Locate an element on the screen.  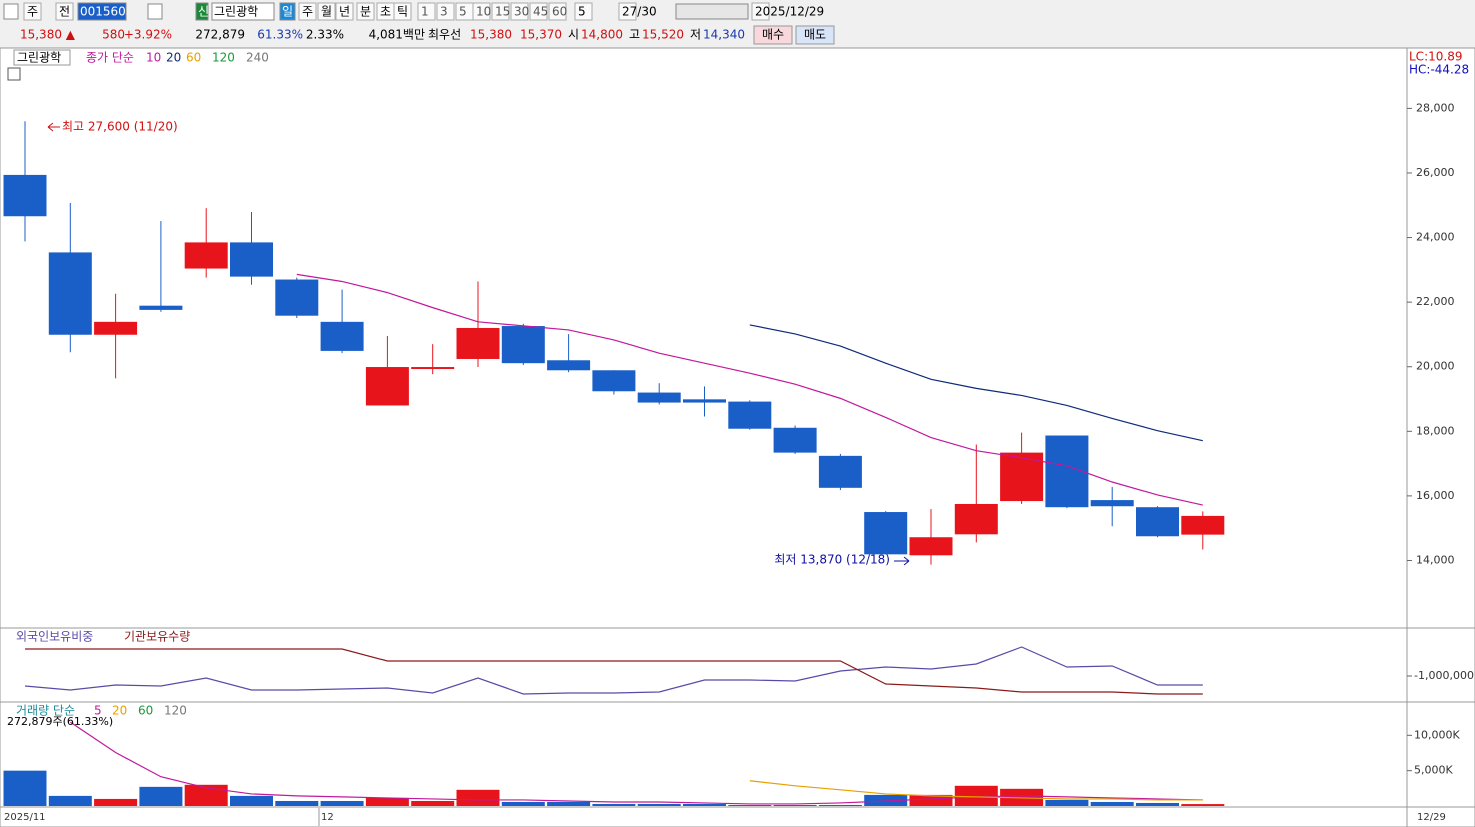
y-tick-label: 22,000 is located at coordinates (1435, 301).